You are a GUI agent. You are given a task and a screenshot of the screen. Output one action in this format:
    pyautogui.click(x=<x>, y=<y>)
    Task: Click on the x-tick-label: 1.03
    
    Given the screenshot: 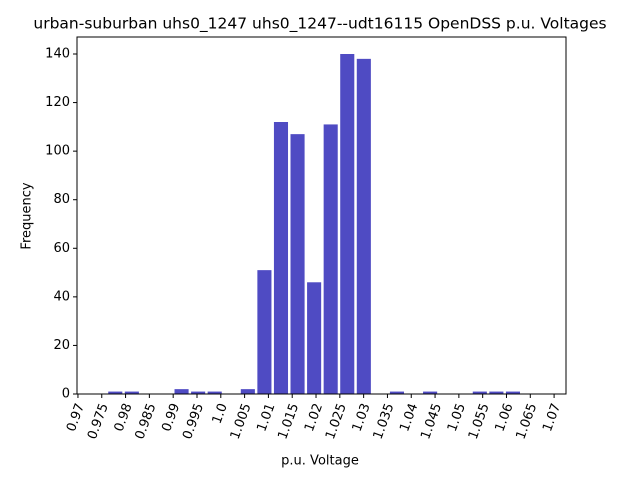 What is the action you would take?
    pyautogui.click(x=362, y=417)
    